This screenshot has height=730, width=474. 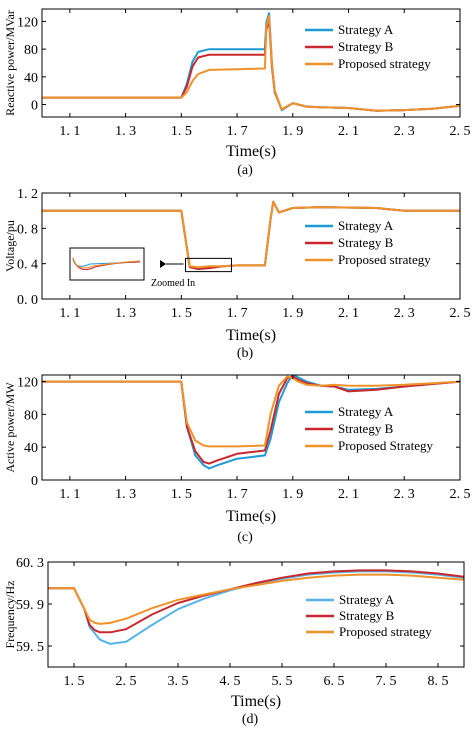 I want to click on zoom-arrow-head, so click(x=163, y=264).